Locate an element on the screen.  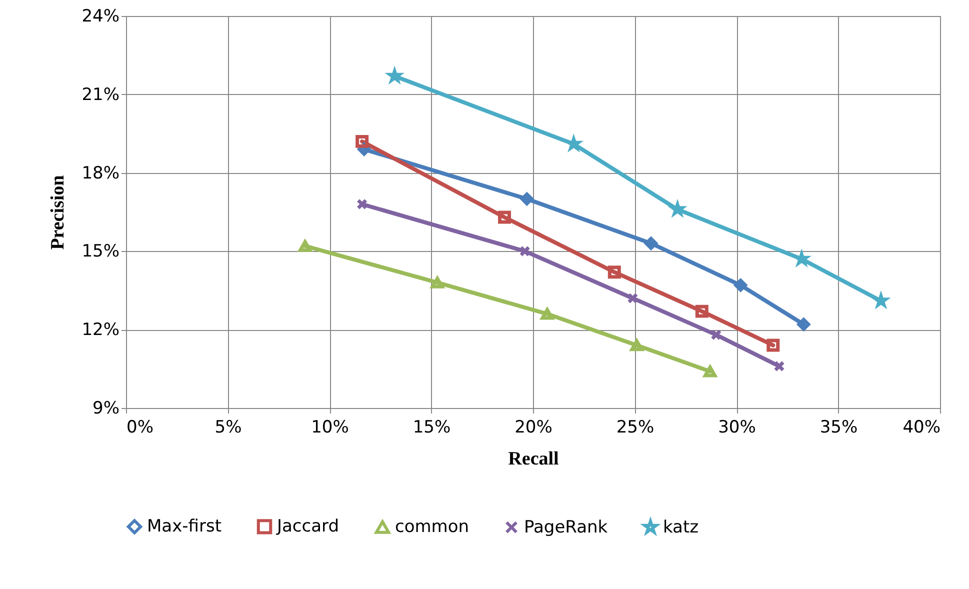
x-tick-label: 20% is located at coordinates (533, 428).